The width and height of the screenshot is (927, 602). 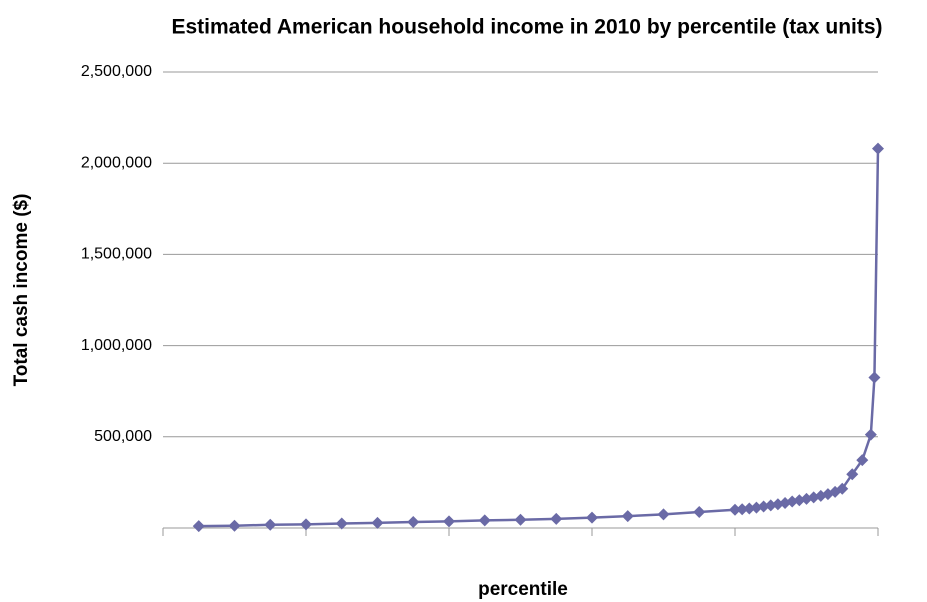 What do you see at coordinates (116, 71) in the screenshot?
I see `y-tick-label: 2,500,000` at bounding box center [116, 71].